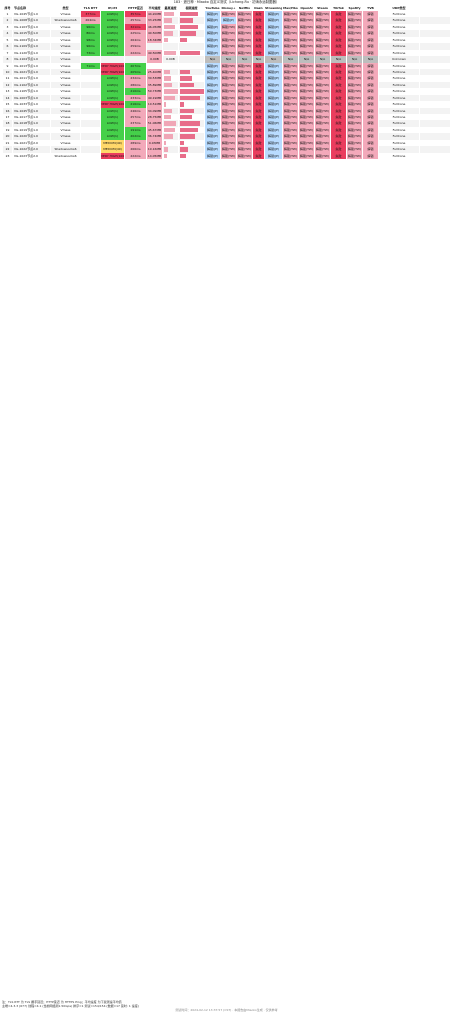 This screenshot has width=453, height=1024. What do you see at coordinates (113, 65) in the screenshot?
I see `table-cell: VERY HIGH(100)` at bounding box center [113, 65].